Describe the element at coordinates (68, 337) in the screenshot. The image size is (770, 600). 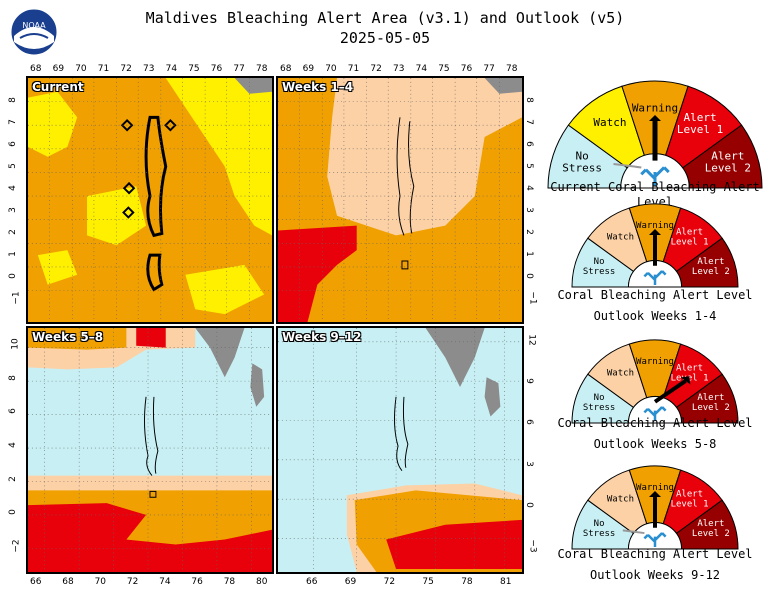
I see `panel-label-weeks-5-8: Weeks 5–8` at that location.